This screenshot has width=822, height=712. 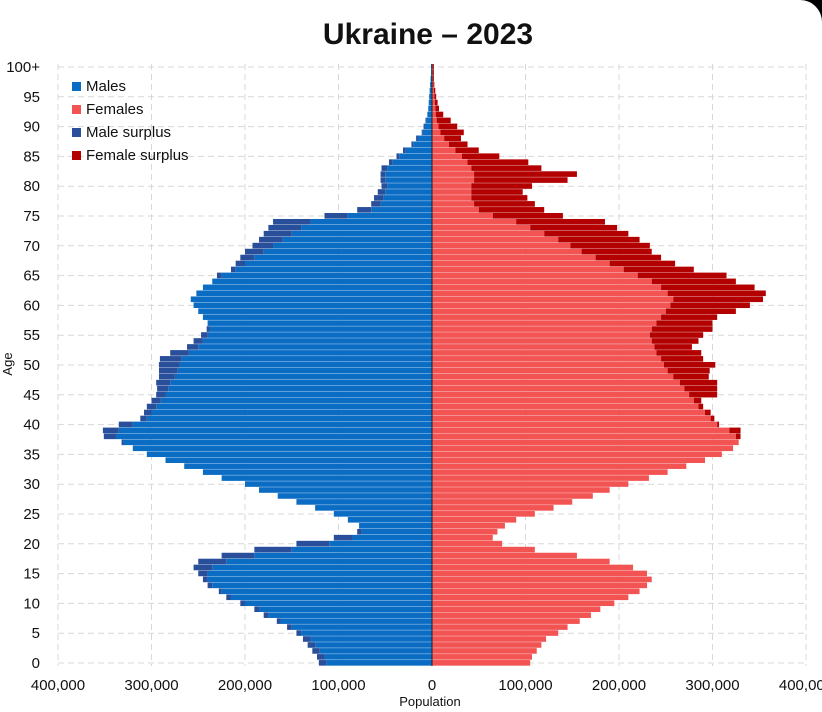 What do you see at coordinates (712, 685) in the screenshot?
I see `x-tick-label: 300,000` at bounding box center [712, 685].